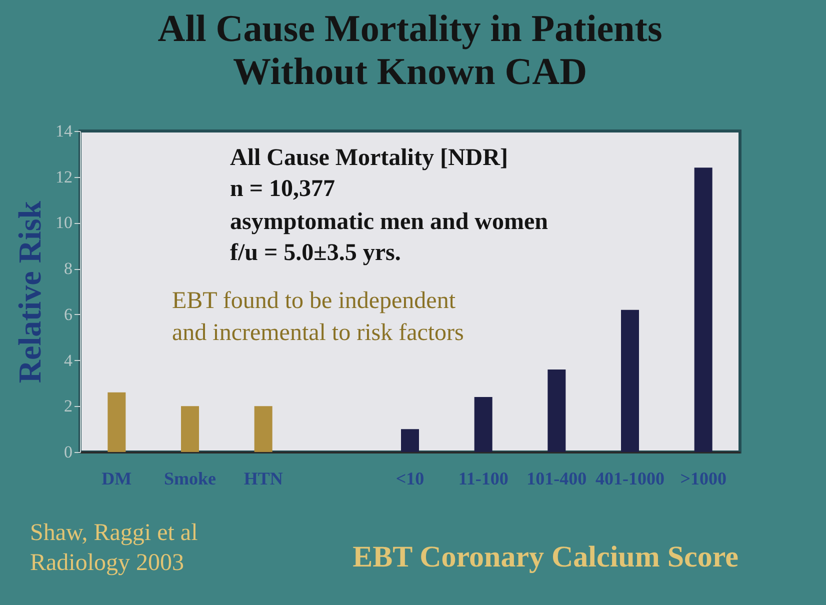  What do you see at coordinates (410, 50) in the screenshot?
I see `chart-title: All Cause Mortality in Patients Without Known CAD` at bounding box center [410, 50].